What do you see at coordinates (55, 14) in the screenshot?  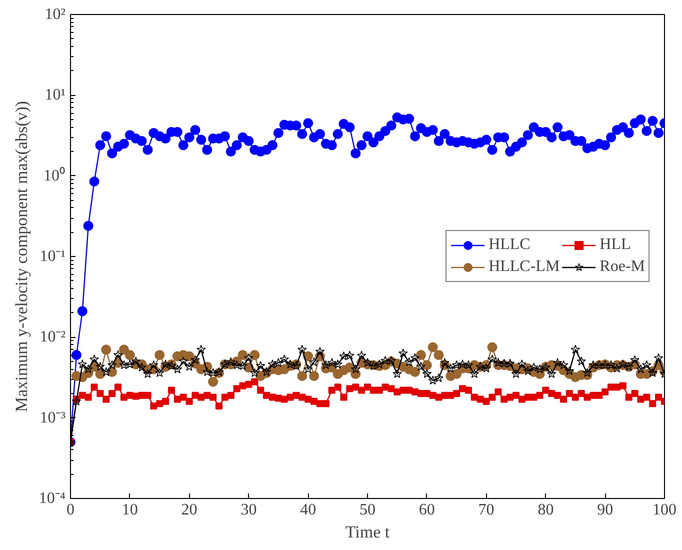 I see `y-tick-label: 10²` at bounding box center [55, 14].